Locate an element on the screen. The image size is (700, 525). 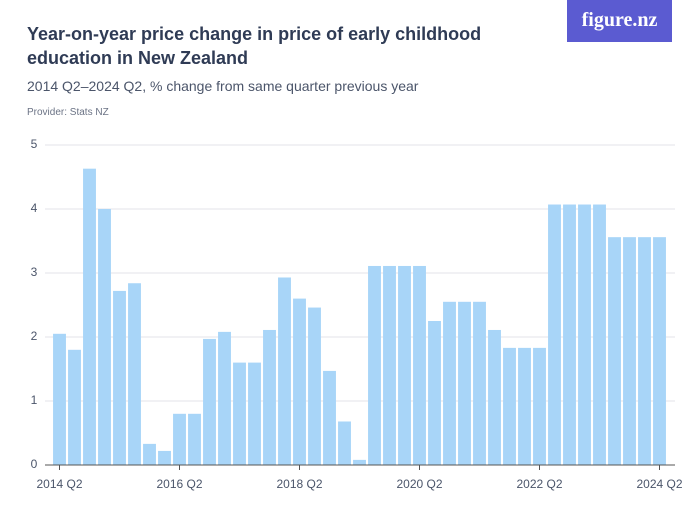
y-tick-label: 2 is located at coordinates (34, 336).